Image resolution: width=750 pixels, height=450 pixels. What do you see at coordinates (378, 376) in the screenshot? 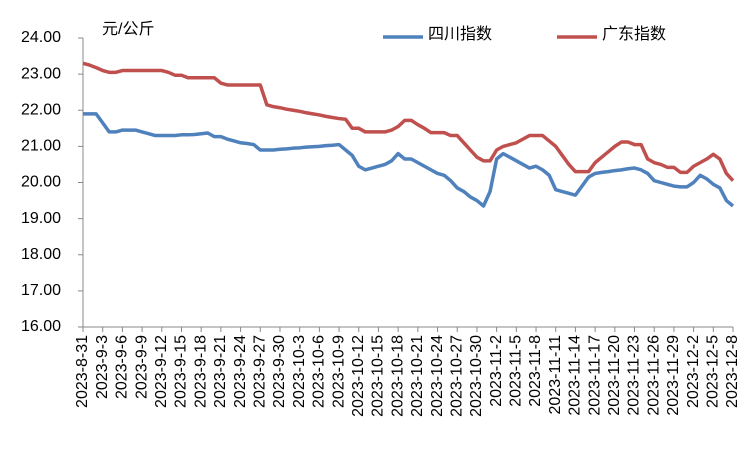
I see `x-tick-label: 2023-10-15` at bounding box center [378, 376].